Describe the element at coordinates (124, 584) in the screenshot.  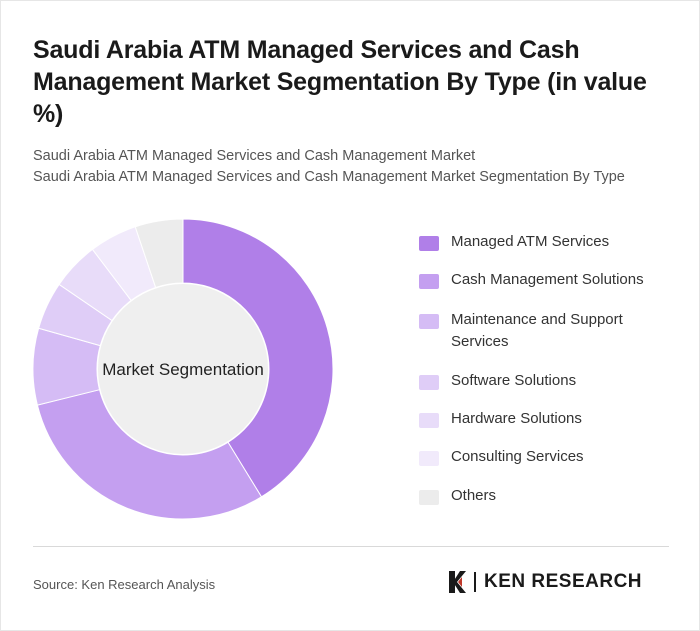
I see `source-note: Source: Ken Research Analysis` at that location.